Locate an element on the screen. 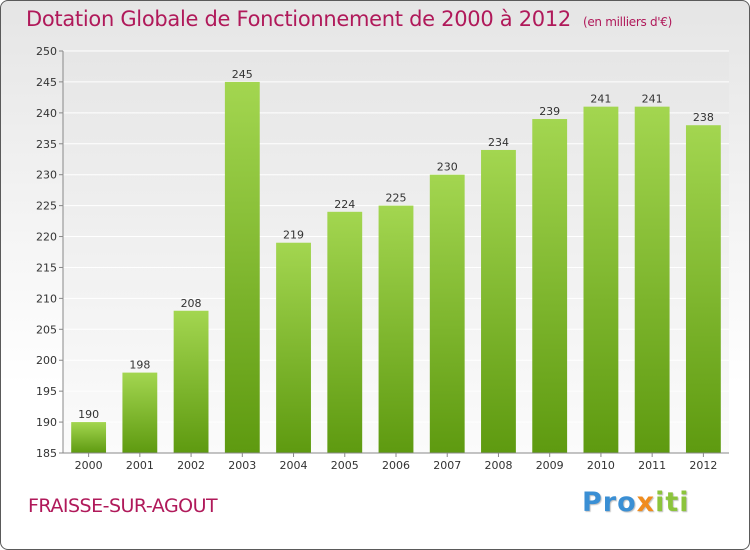 The height and width of the screenshot is (550, 750). bar-value-label: 190 is located at coordinates (88, 414).